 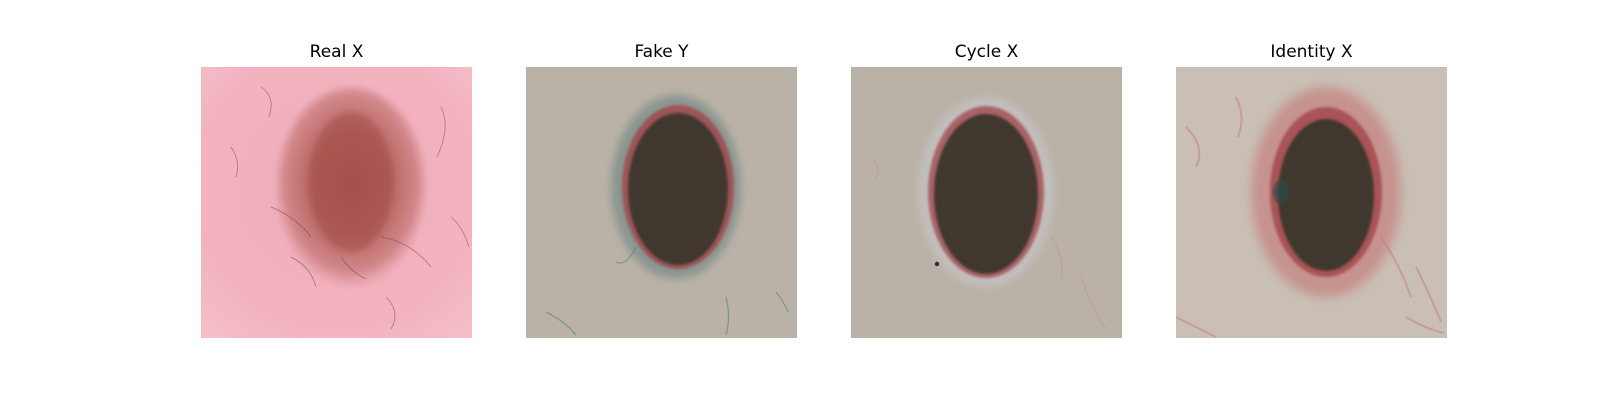 I want to click on panel-title: Identity X, so click(x=1311, y=52).